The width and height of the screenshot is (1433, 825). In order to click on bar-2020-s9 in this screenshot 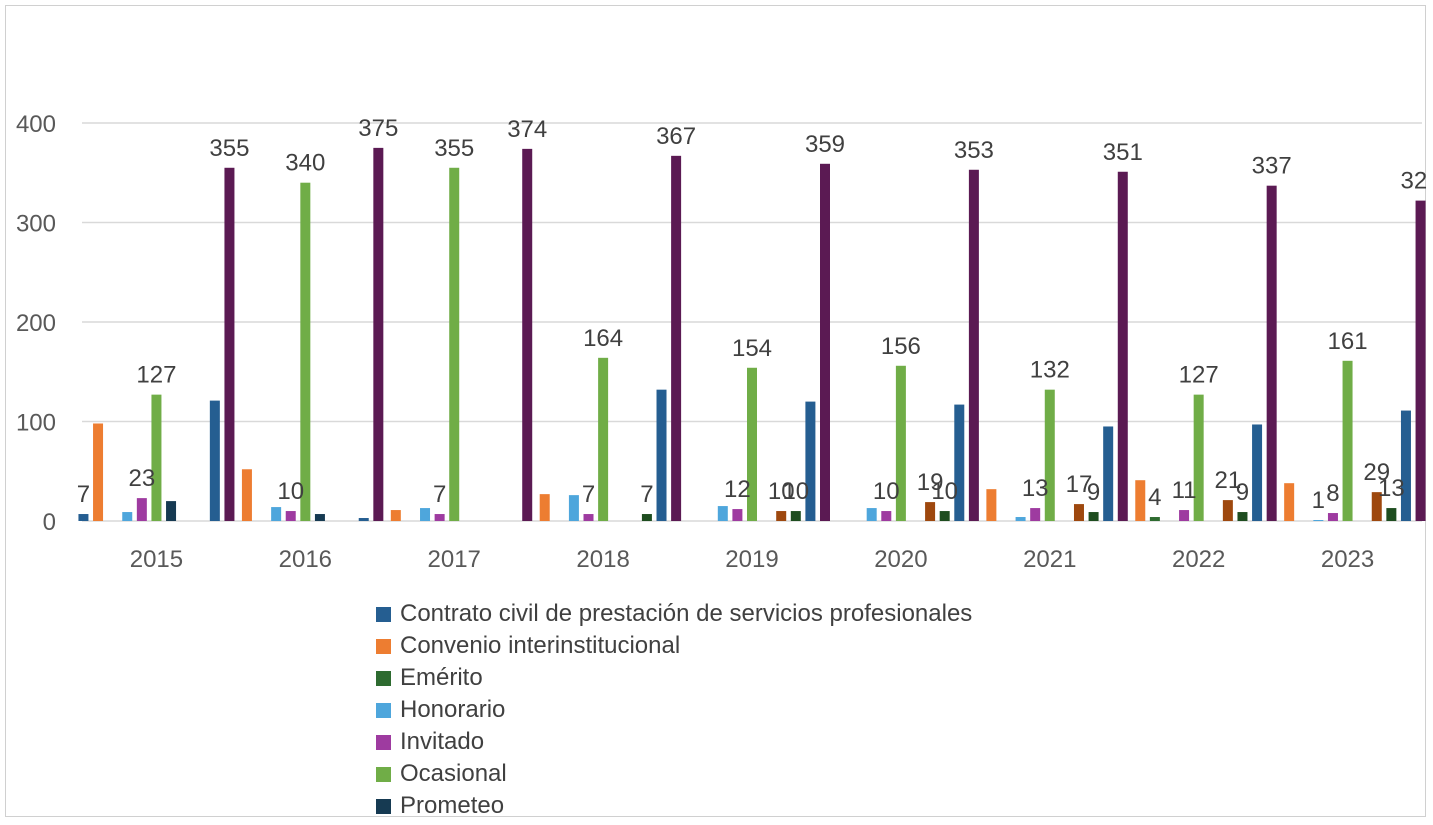, I will do `click(959, 462)`.